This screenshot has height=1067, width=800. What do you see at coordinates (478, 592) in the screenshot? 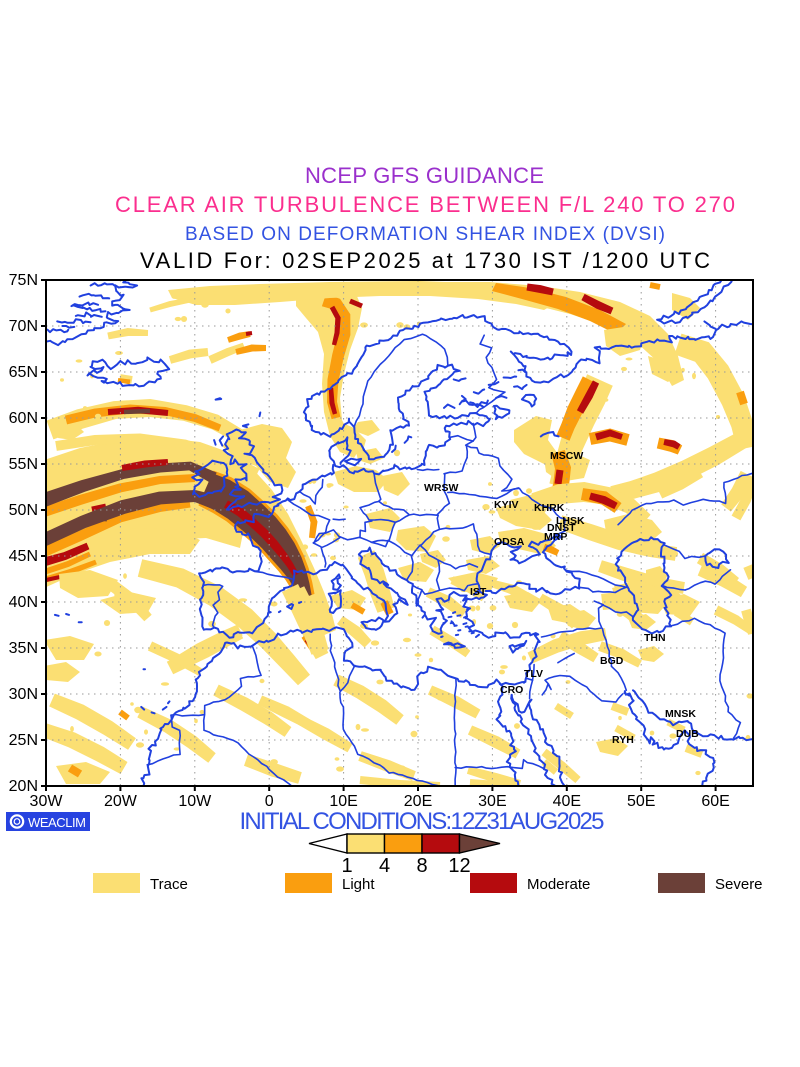
I see `svg-text: IST` at bounding box center [478, 592].